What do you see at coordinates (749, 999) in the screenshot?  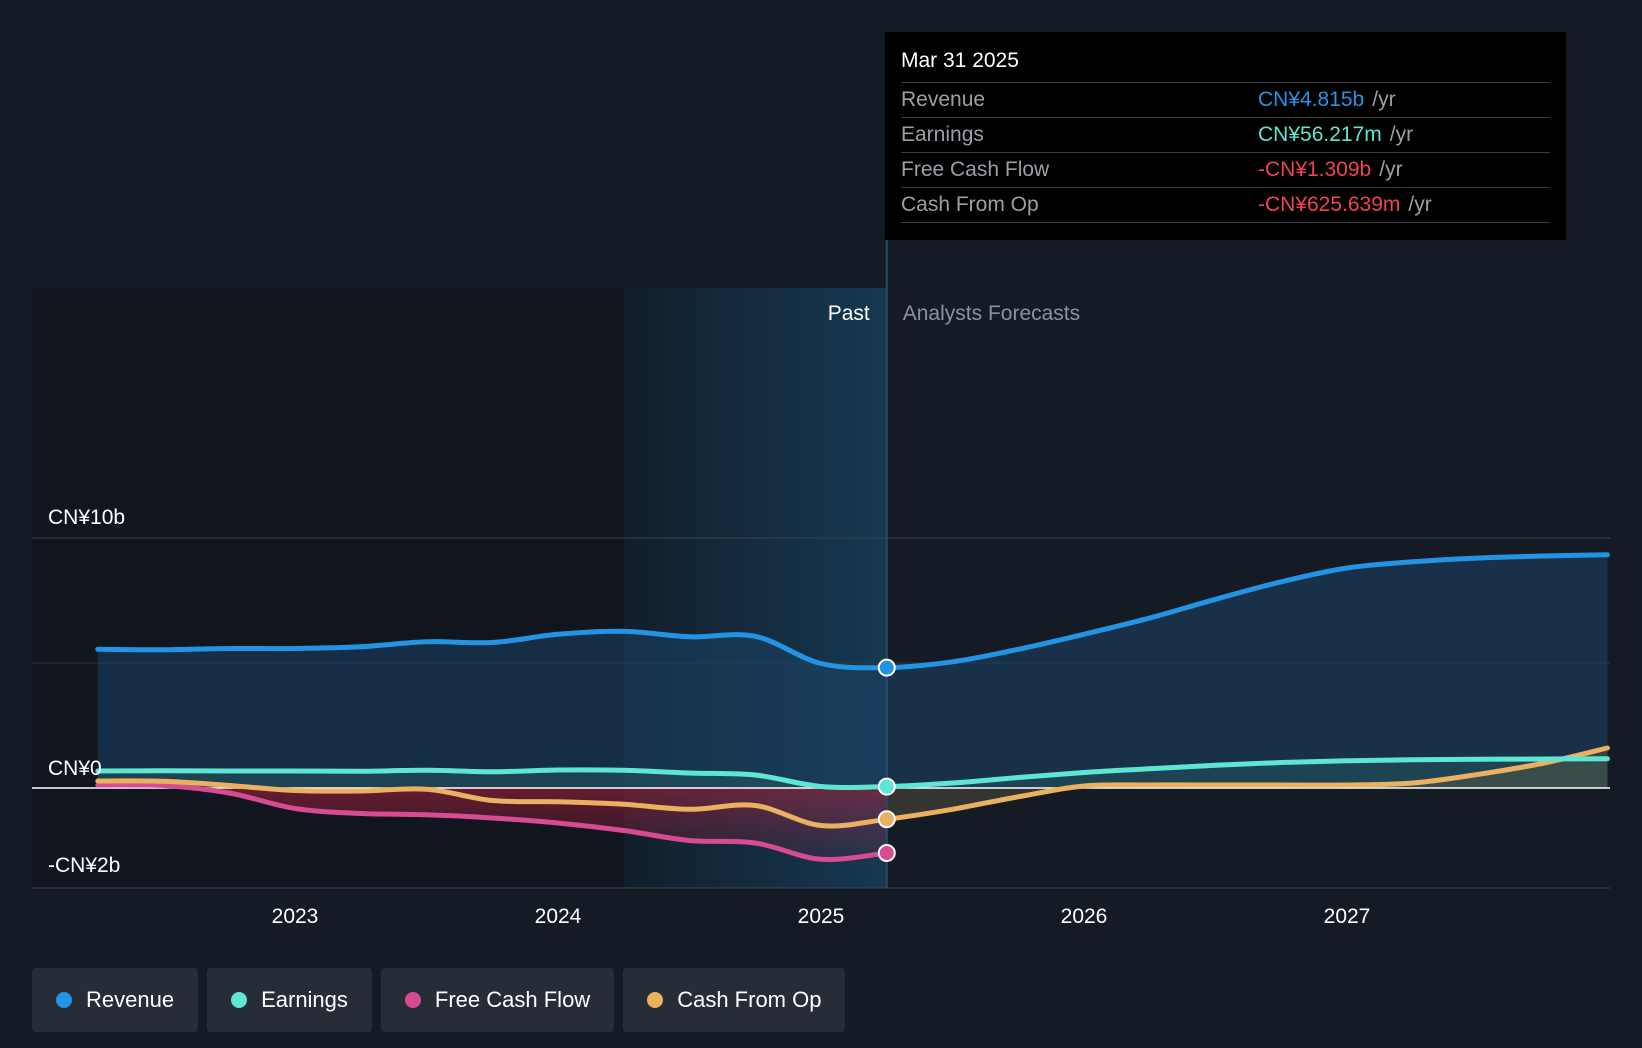 I see `legend-label: Cash From Op` at bounding box center [749, 999].